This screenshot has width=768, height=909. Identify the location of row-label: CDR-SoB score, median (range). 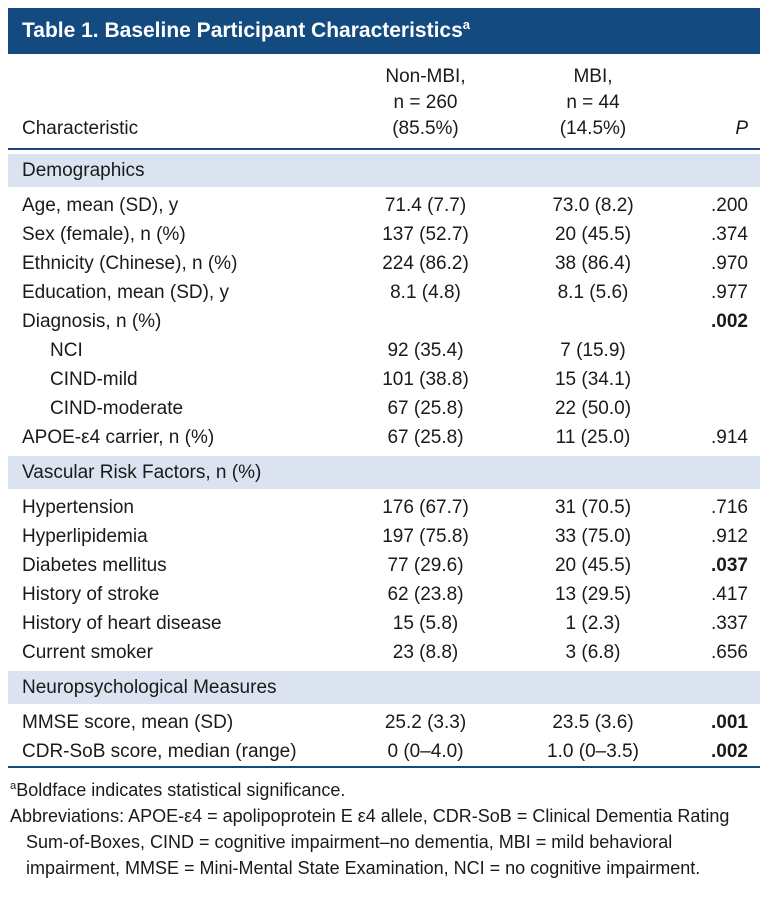
(159, 751).